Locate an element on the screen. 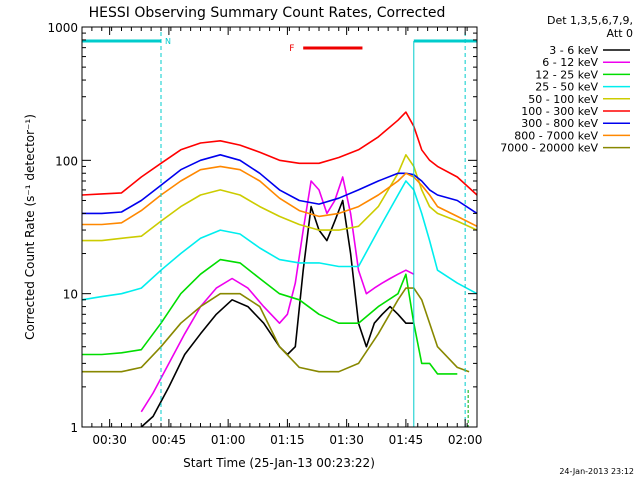  x-tick-label: 01:30 is located at coordinates (346, 440).